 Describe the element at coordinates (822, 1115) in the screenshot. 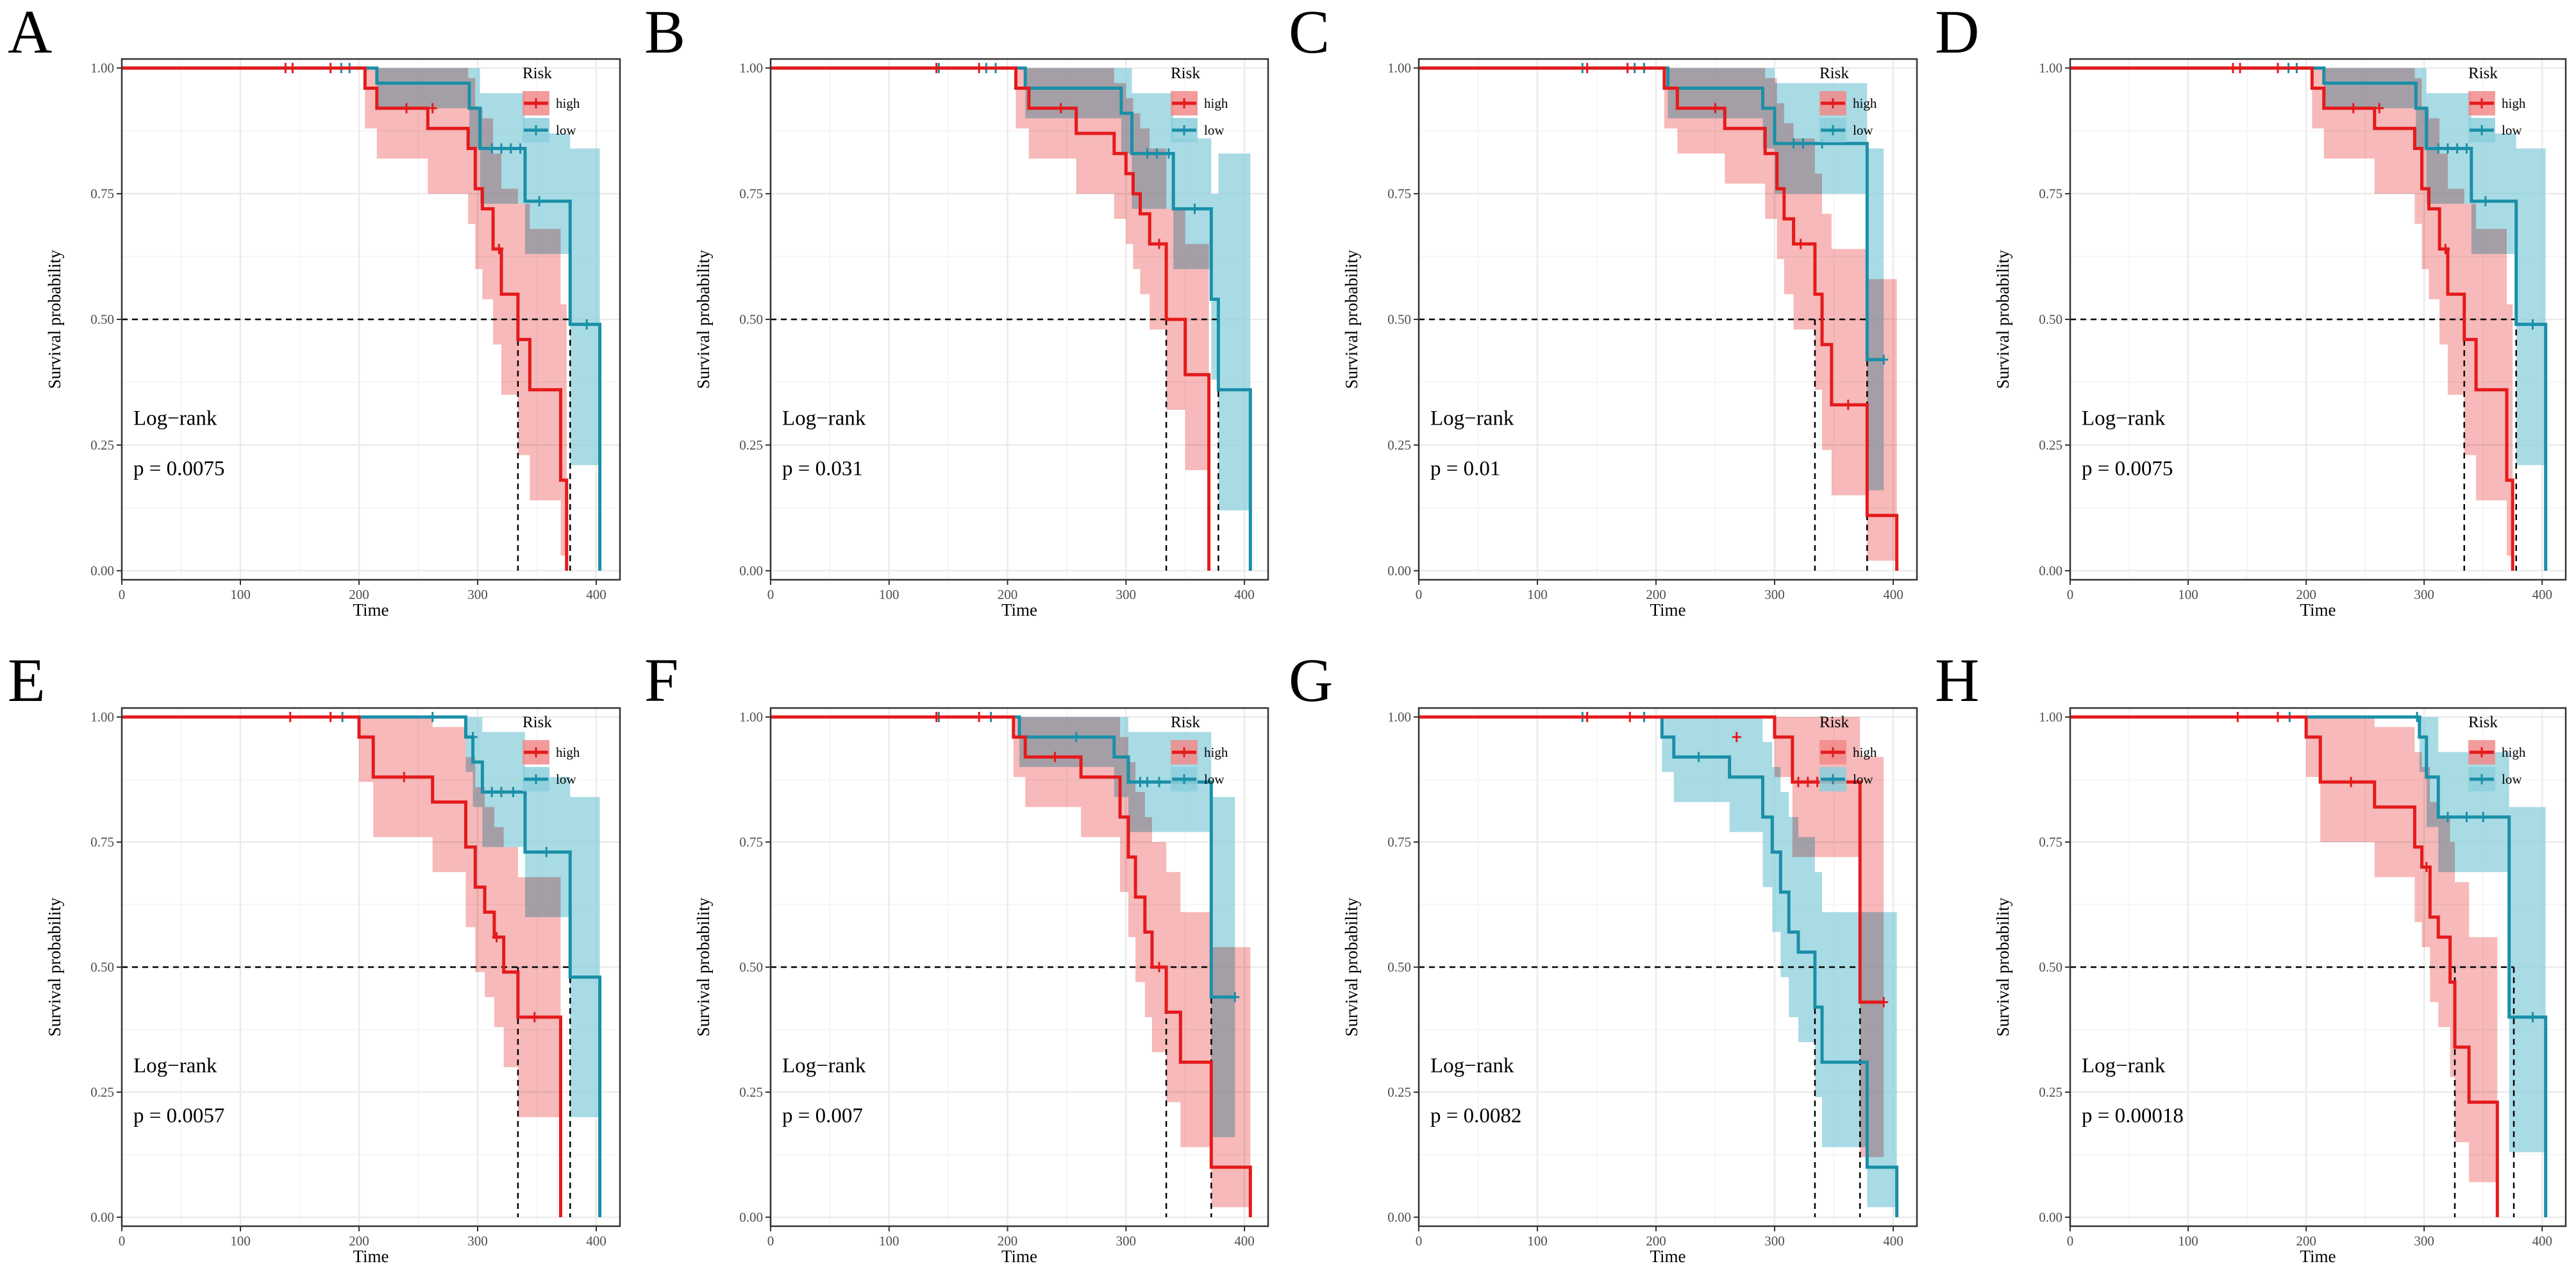

I see `pvalue-label: p = 0.007` at that location.